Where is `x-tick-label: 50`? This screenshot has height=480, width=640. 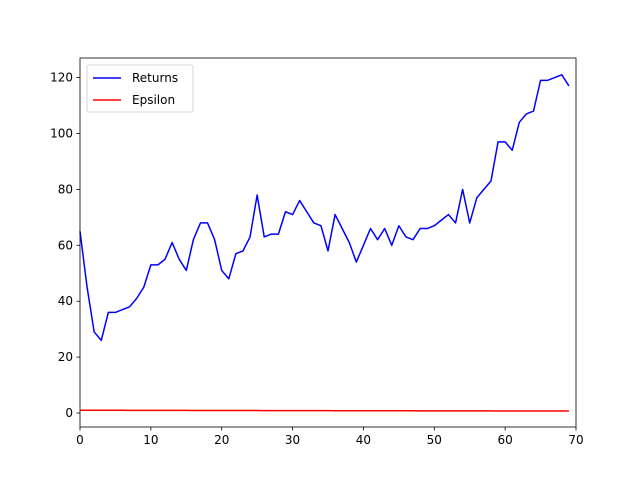 x-tick-label: 50 is located at coordinates (434, 440).